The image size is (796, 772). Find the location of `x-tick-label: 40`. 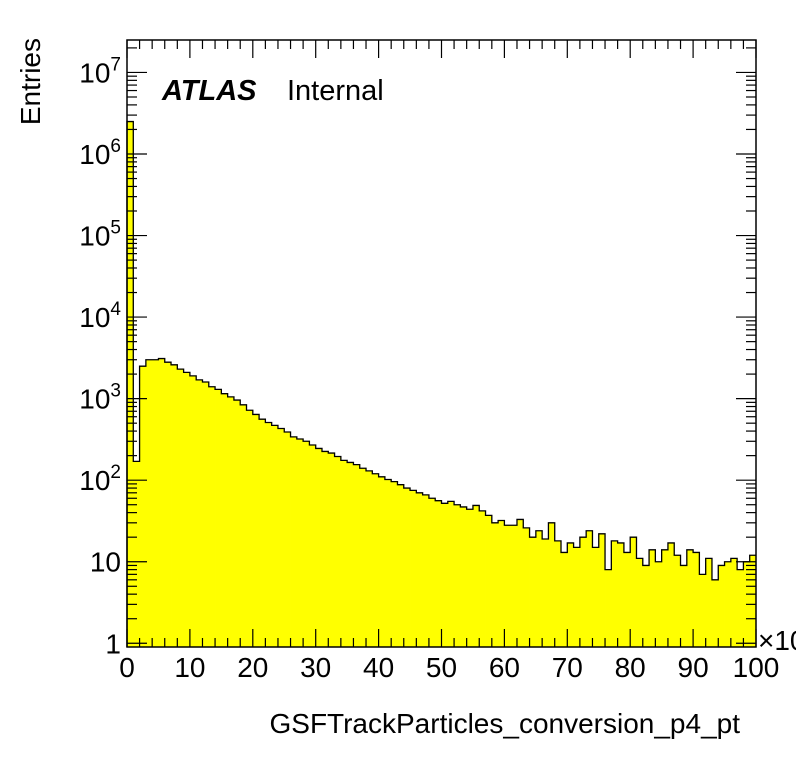

x-tick-label: 40 is located at coordinates (378, 667).